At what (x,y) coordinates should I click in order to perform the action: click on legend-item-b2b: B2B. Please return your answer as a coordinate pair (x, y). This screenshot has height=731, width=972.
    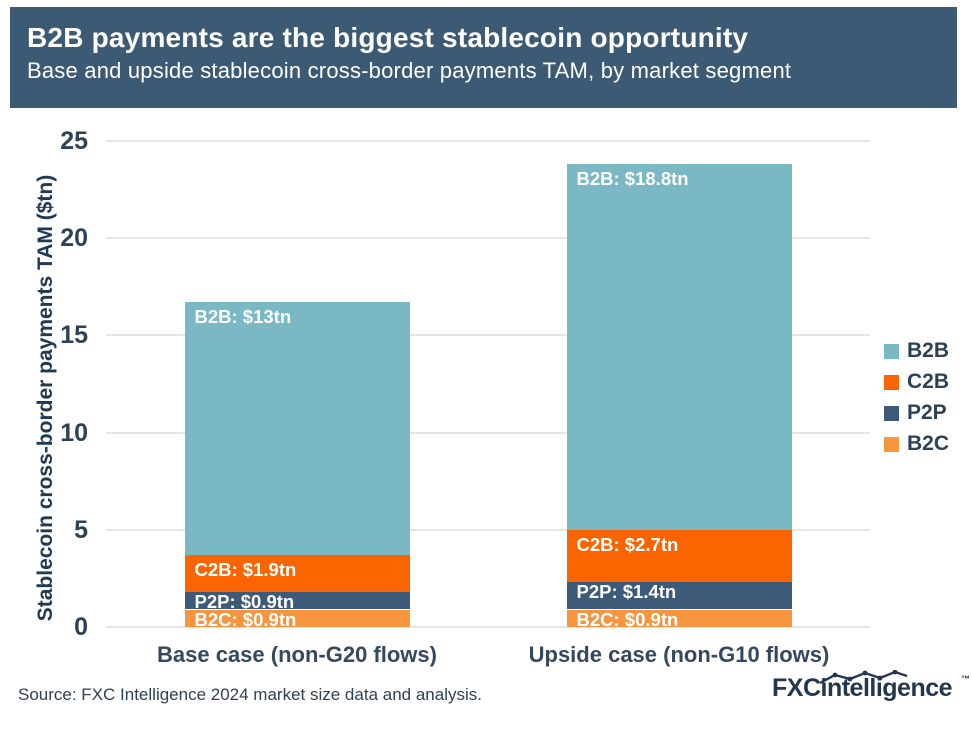
    Looking at the image, I should click on (916, 351).